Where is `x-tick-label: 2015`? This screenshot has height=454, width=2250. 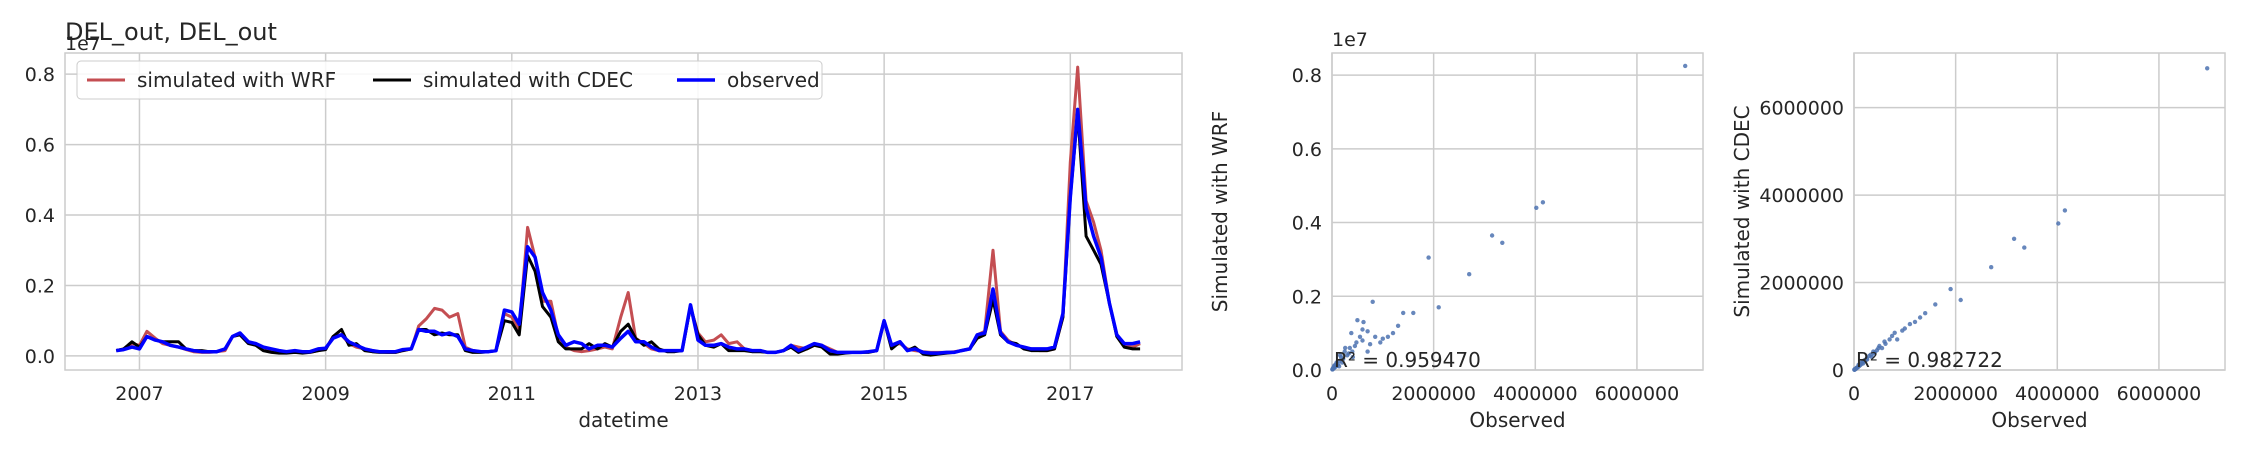
x-tick-label: 2015 is located at coordinates (884, 394).